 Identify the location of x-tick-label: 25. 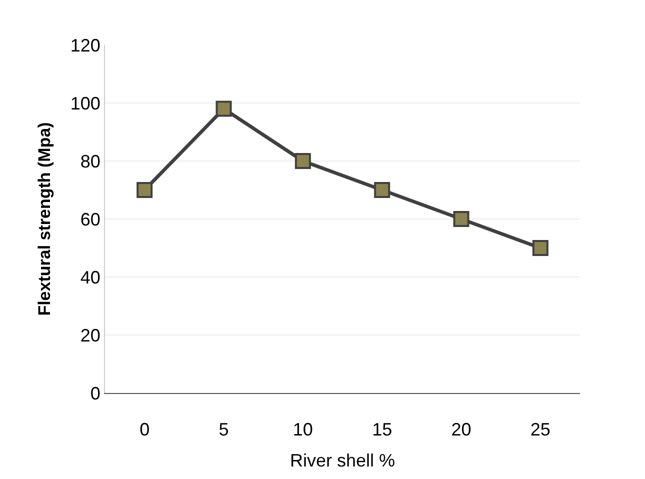
(540, 430).